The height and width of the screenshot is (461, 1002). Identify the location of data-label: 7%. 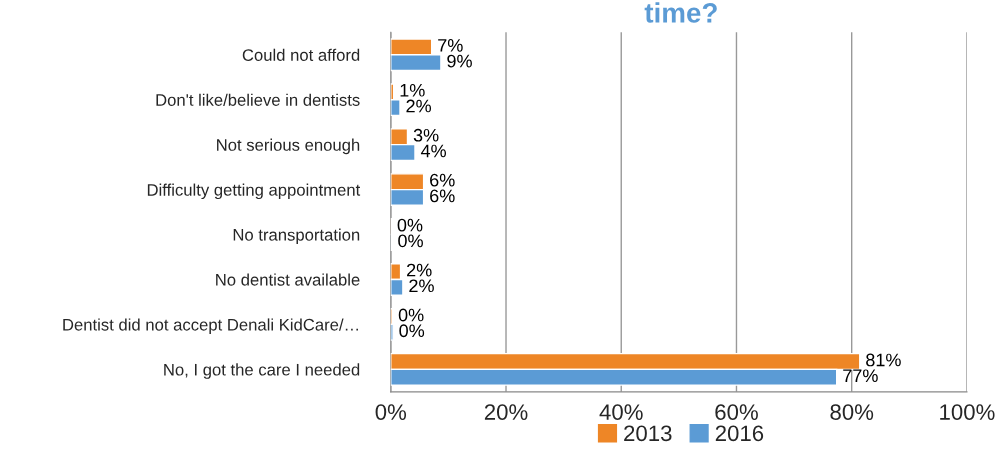
(450, 45).